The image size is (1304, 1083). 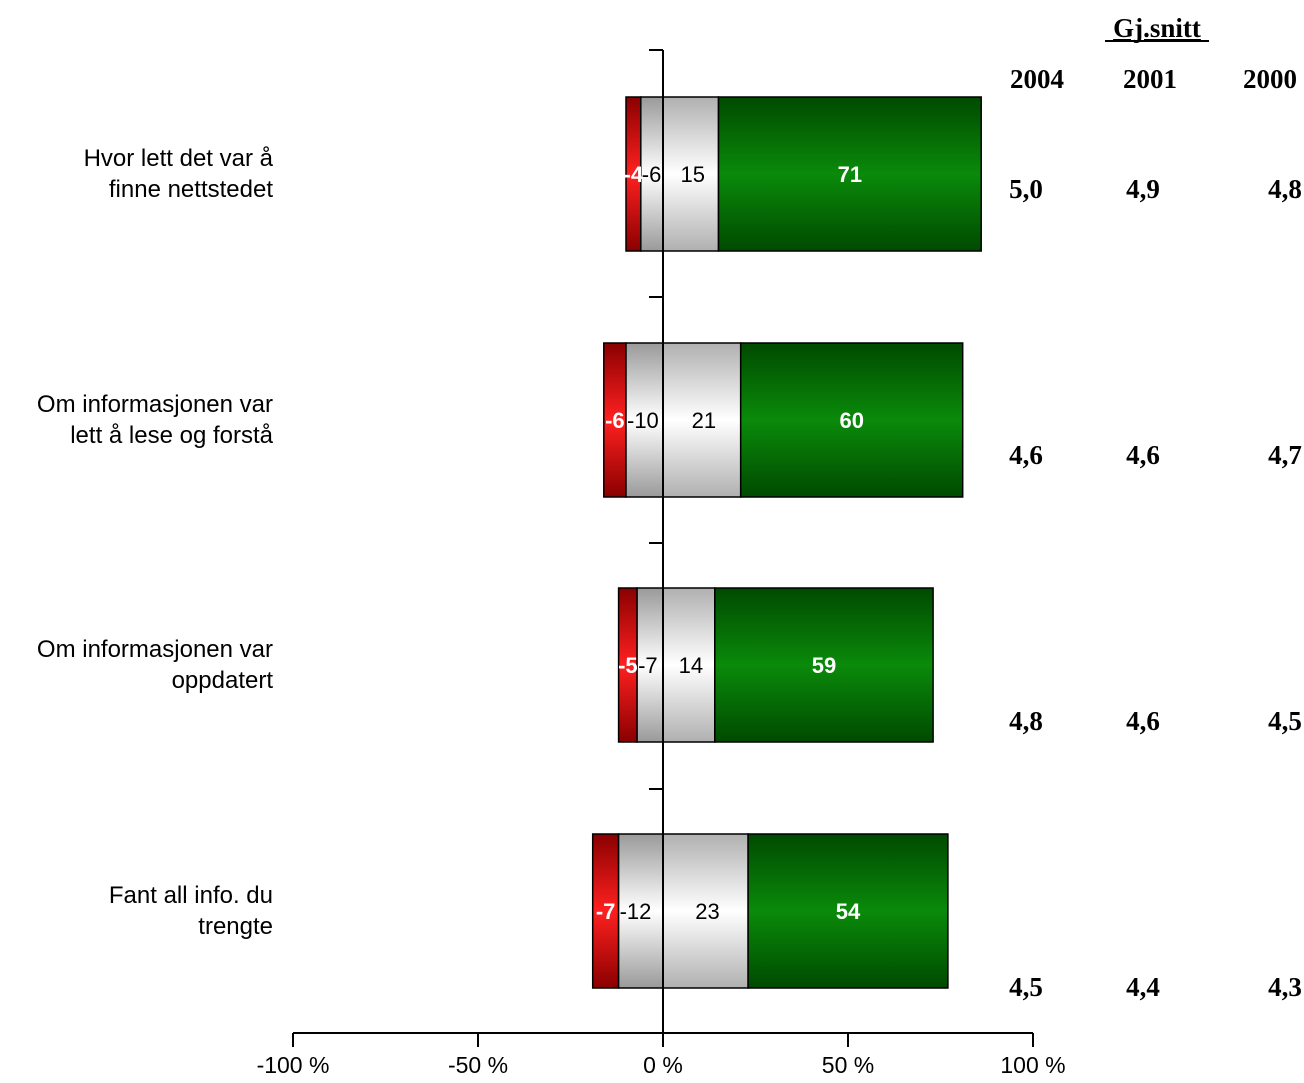 What do you see at coordinates (628, 665) in the screenshot?
I see `data-label: -5` at bounding box center [628, 665].